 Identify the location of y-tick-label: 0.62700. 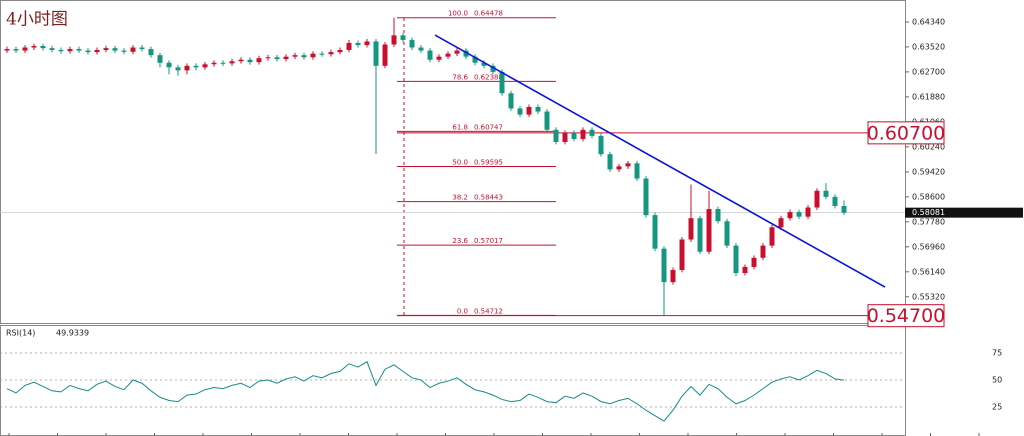
(928, 71).